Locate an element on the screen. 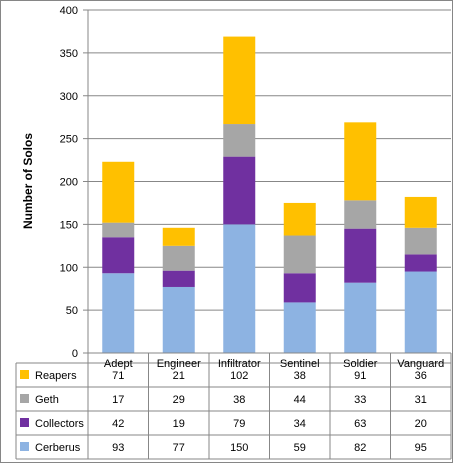 Image resolution: width=453 pixels, height=463 pixels. legend-swatch-reapers is located at coordinates (24, 374).